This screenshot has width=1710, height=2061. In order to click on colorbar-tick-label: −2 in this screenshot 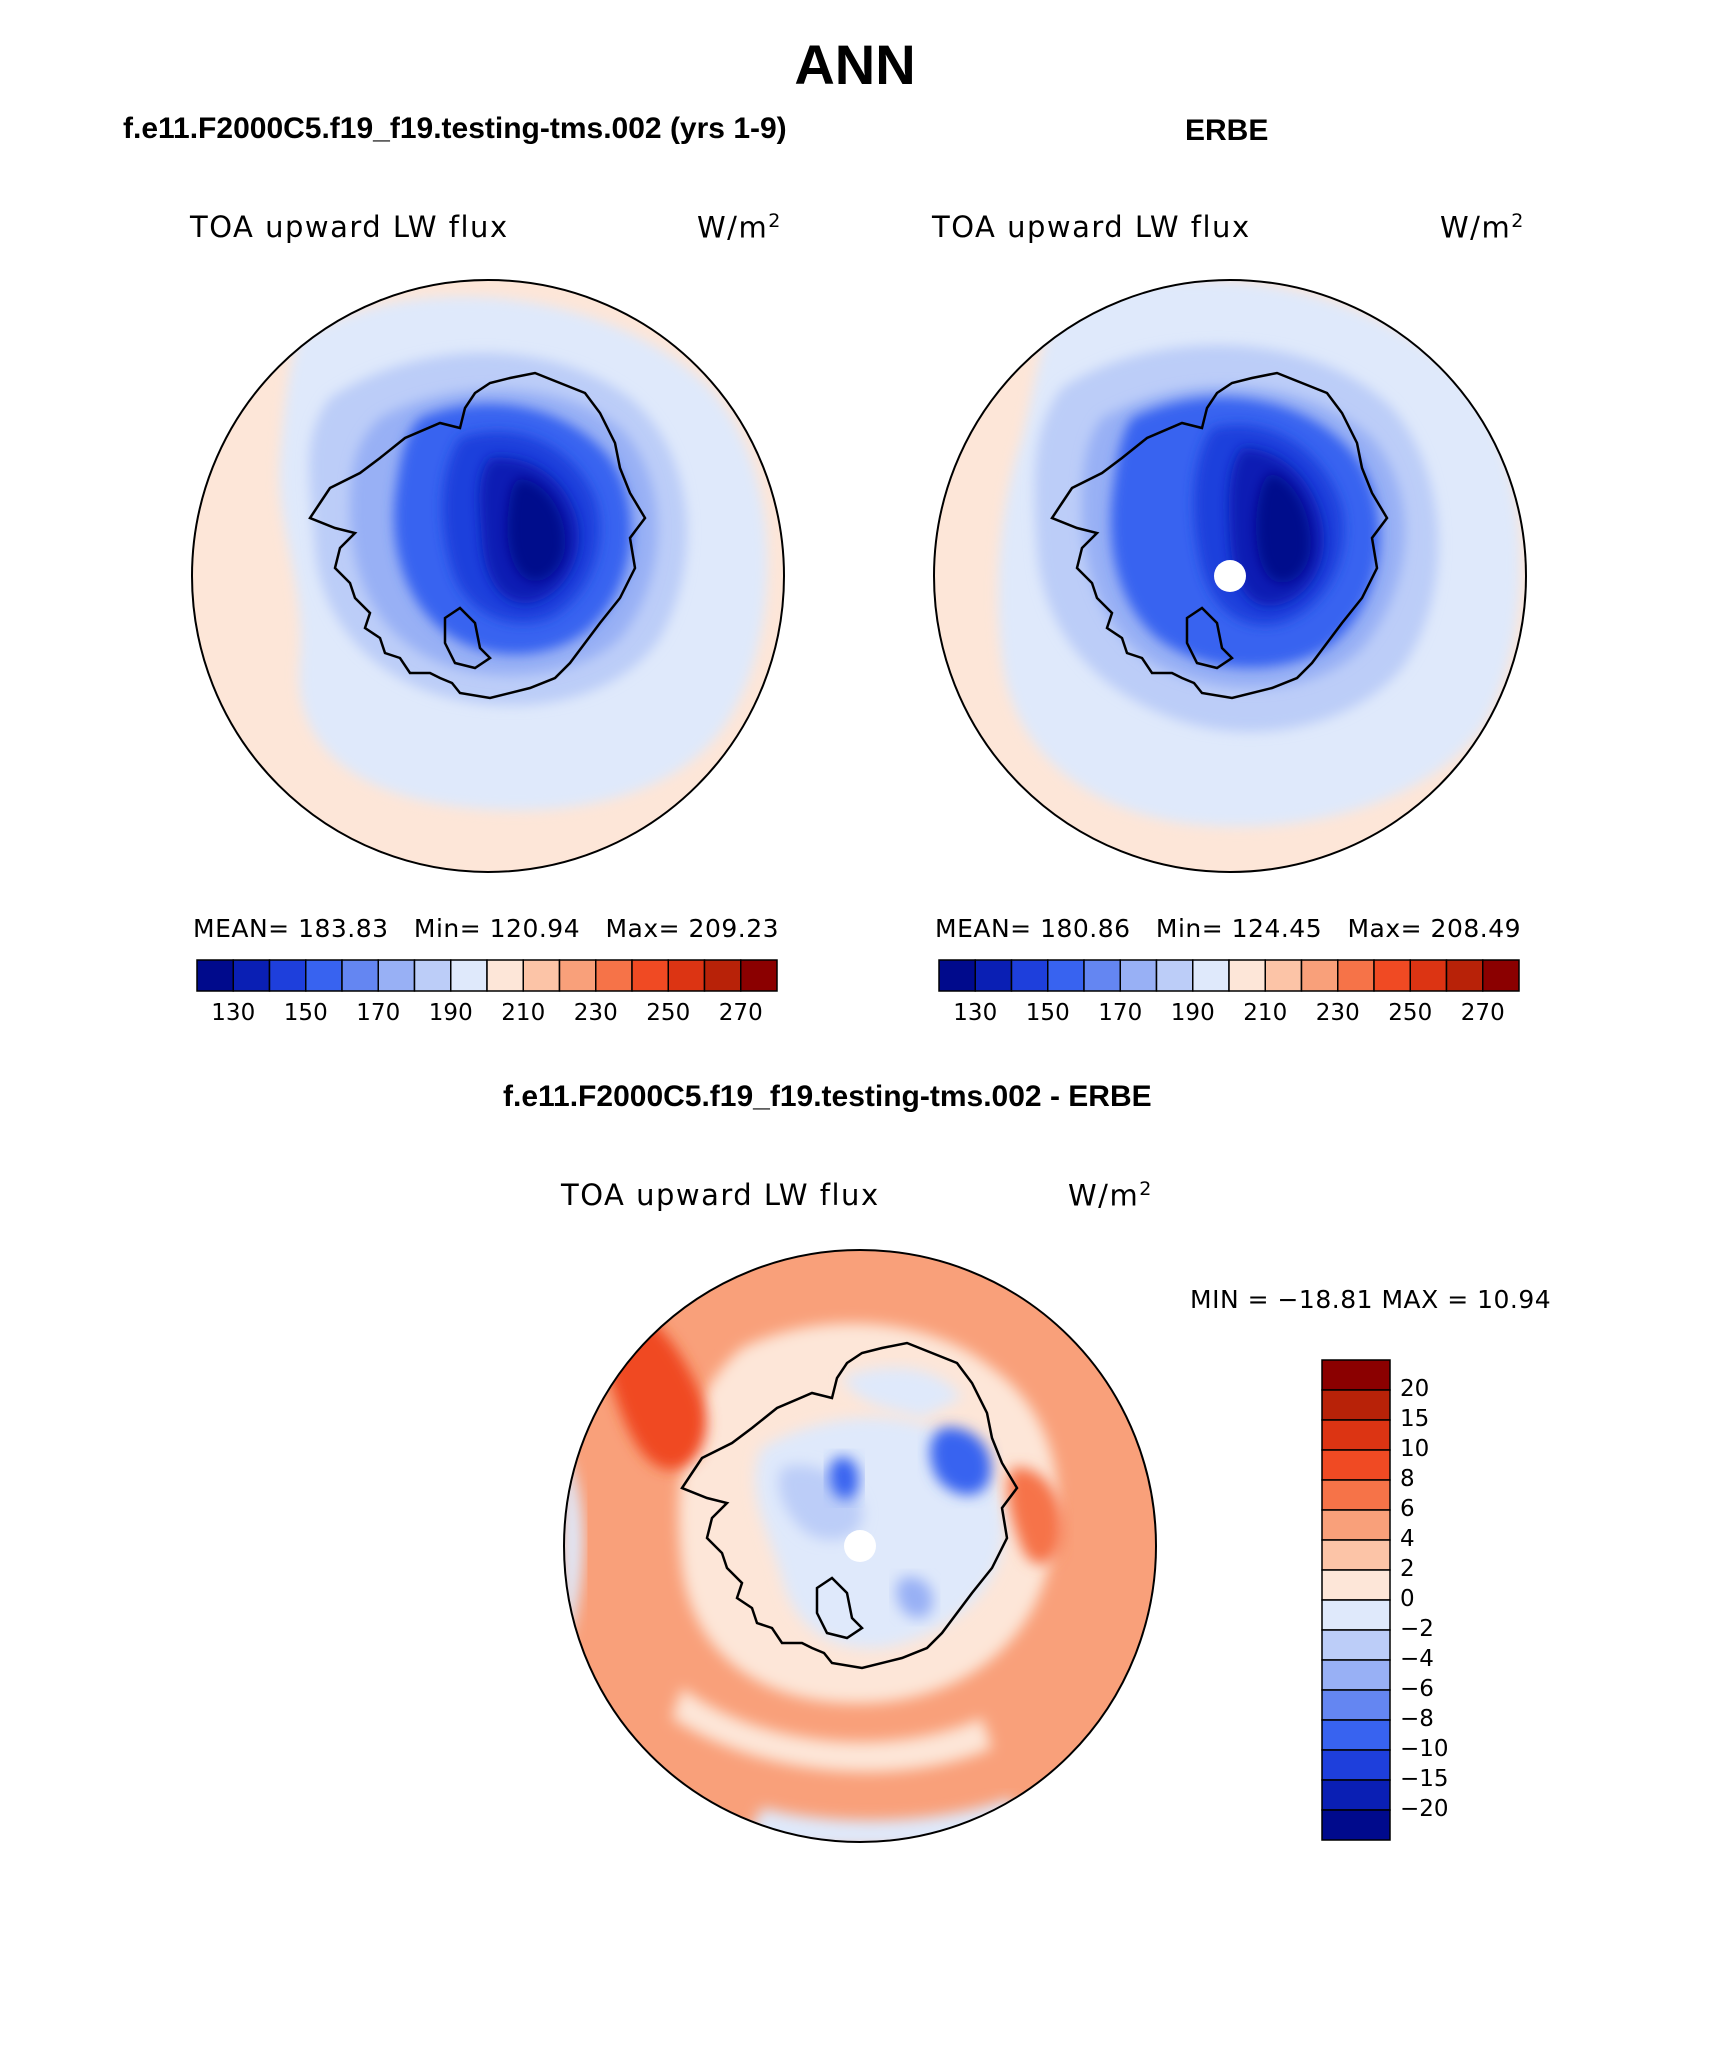, I will do `click(1417, 1629)`.